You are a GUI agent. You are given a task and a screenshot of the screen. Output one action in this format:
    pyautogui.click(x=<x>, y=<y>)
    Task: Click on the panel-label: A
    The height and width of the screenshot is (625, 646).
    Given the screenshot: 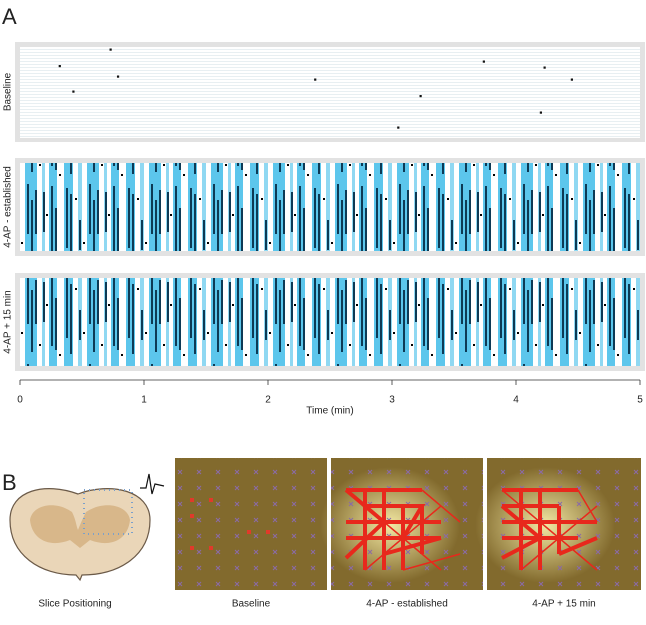 What is the action you would take?
    pyautogui.click(x=9, y=16)
    